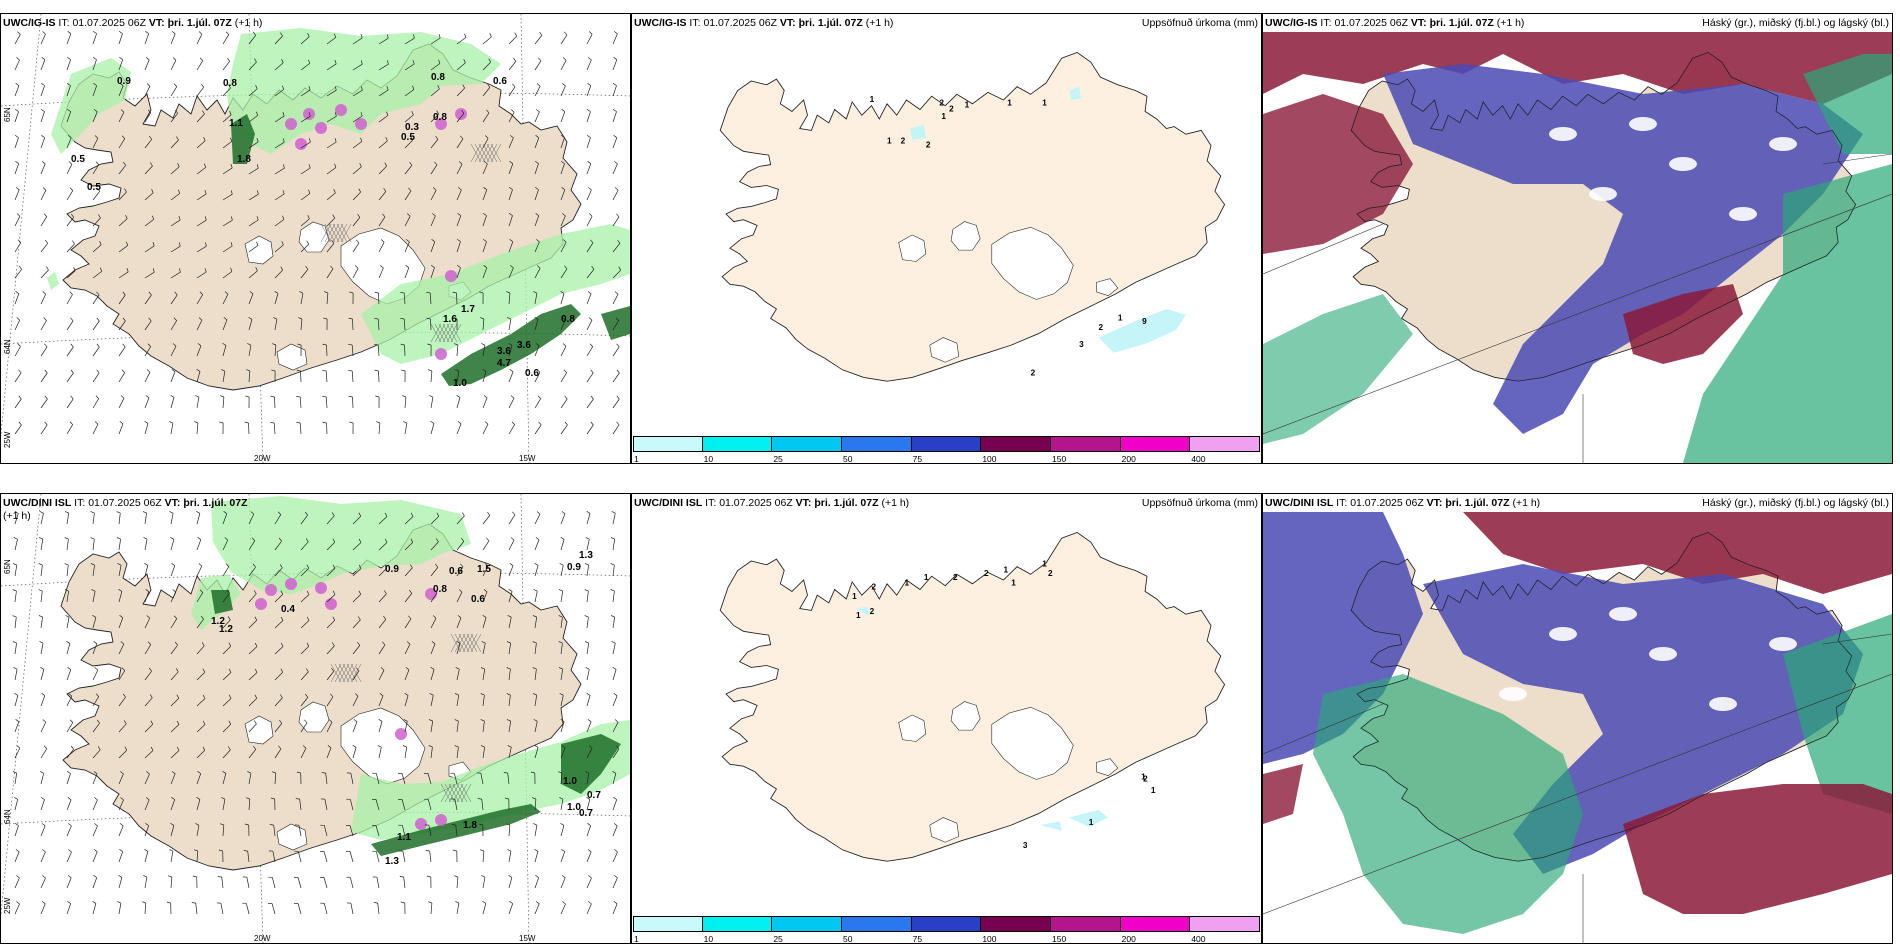  What do you see at coordinates (711, 503) in the screenshot?
I see `it-label: IT:` at bounding box center [711, 503].